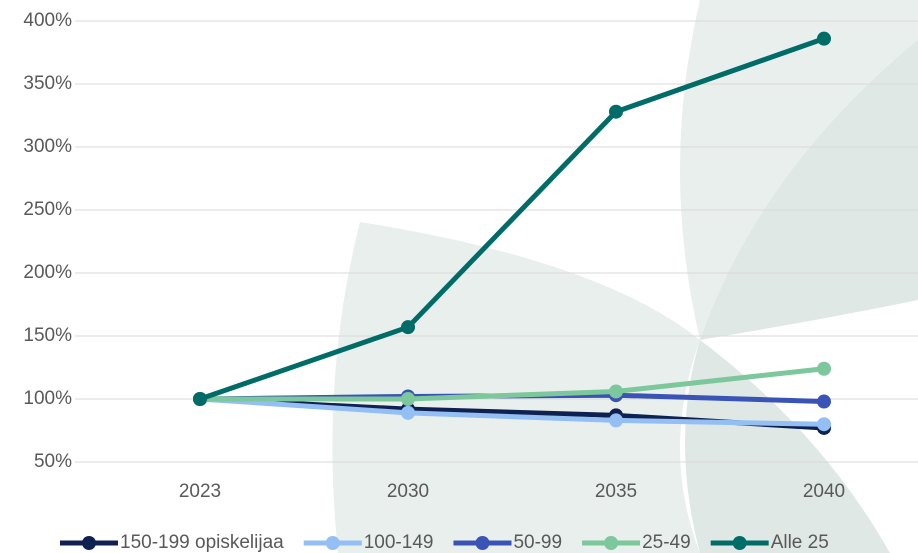 The image size is (918, 553). What do you see at coordinates (800, 542) in the screenshot?
I see `legend-label: Alle 25` at bounding box center [800, 542].